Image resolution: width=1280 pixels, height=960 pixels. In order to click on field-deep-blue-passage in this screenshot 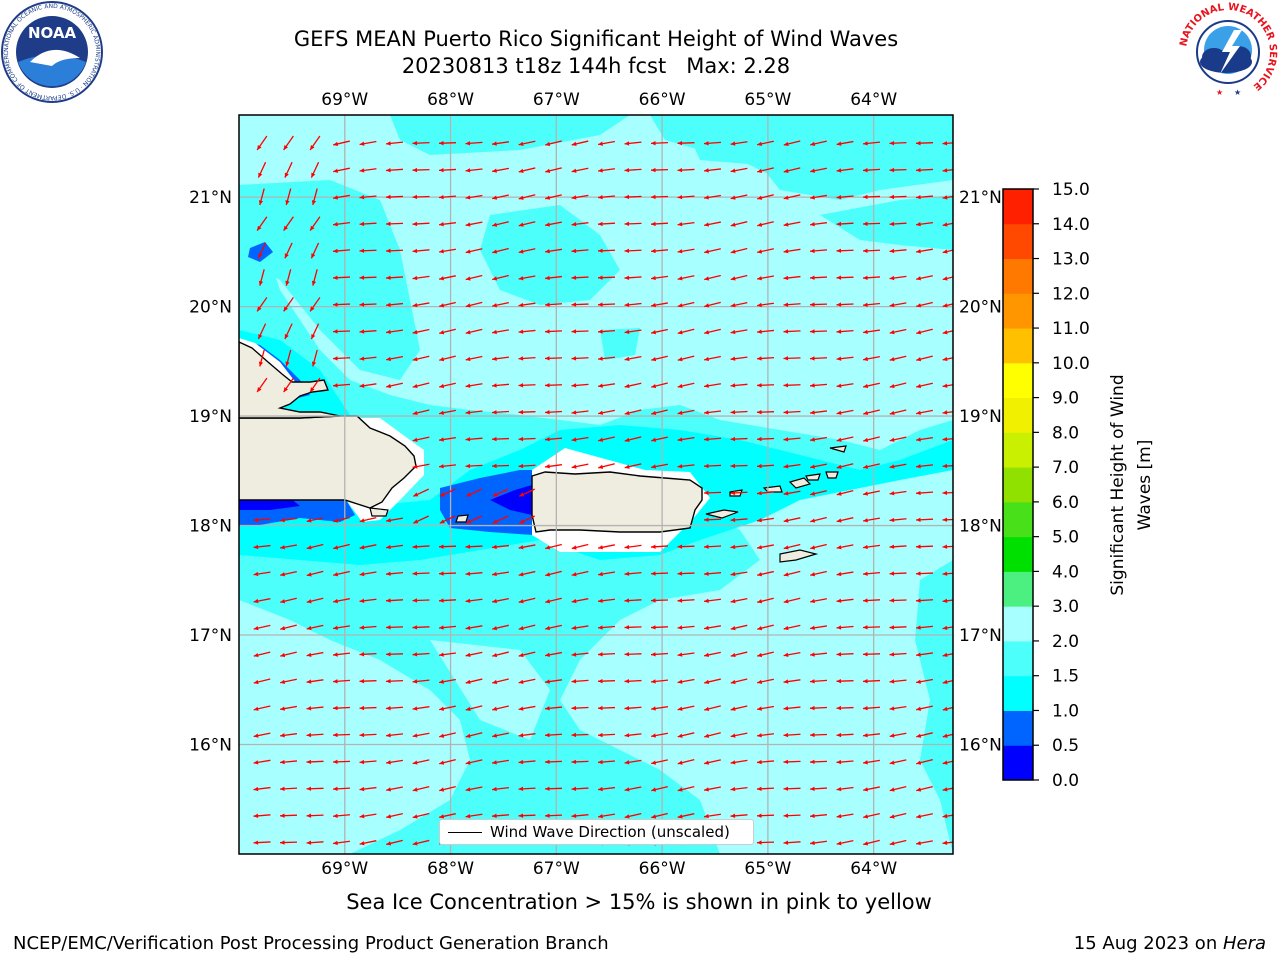, I will do `click(511, 500)`.